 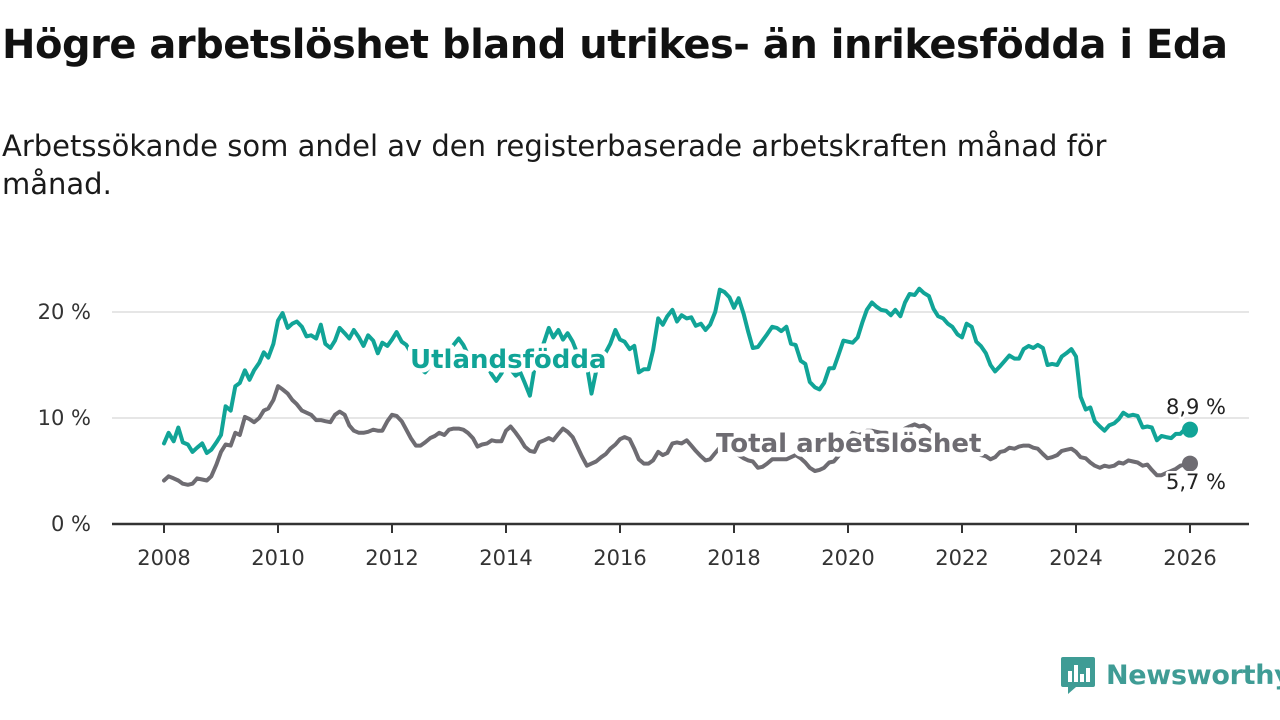 I want to click on y-tick-label: 20 %, so click(x=64, y=312).